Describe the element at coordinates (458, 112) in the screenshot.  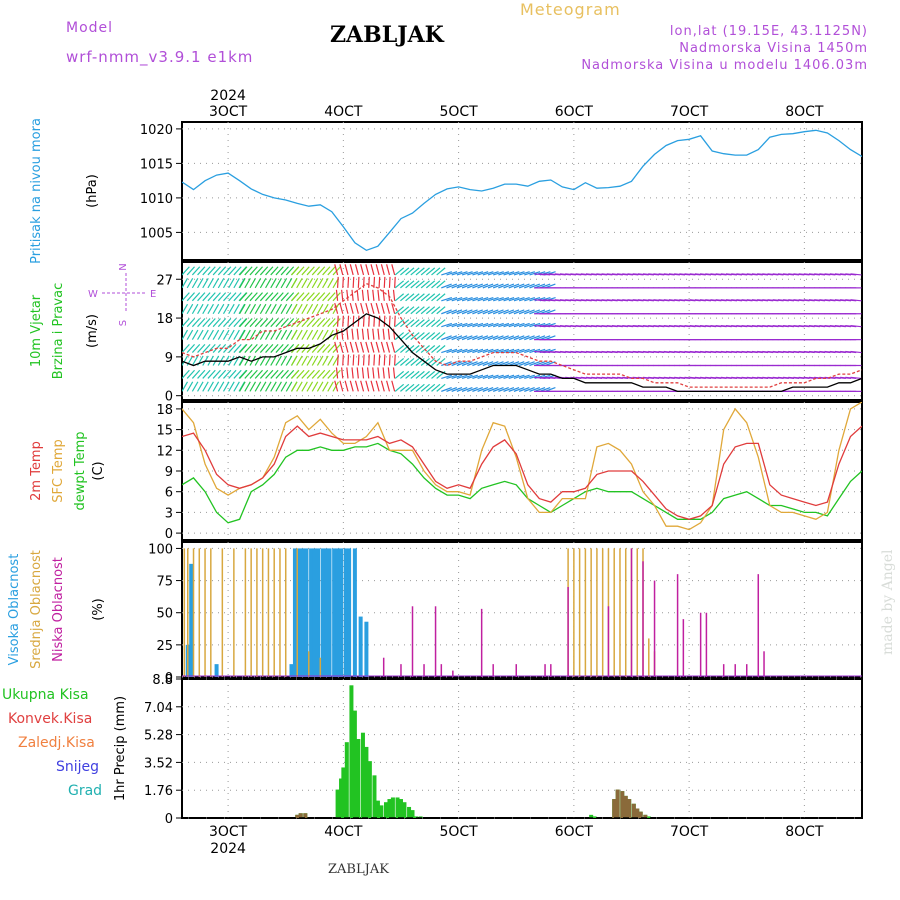
I see `x-tick-label-top: 5OCT` at that location.